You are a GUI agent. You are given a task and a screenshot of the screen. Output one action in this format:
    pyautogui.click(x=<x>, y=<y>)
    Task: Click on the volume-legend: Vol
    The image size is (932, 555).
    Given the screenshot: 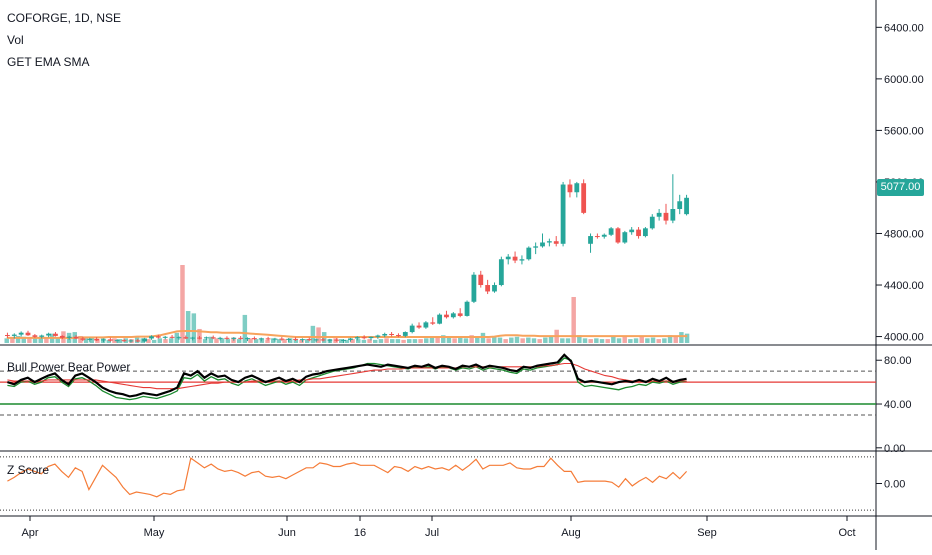 What is the action you would take?
    pyautogui.click(x=15, y=40)
    